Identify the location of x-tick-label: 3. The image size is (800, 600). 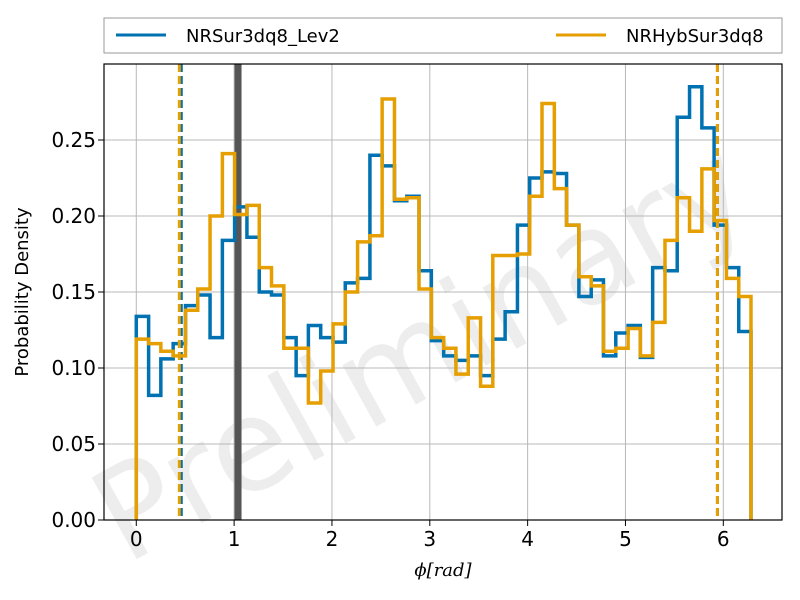
(429, 539).